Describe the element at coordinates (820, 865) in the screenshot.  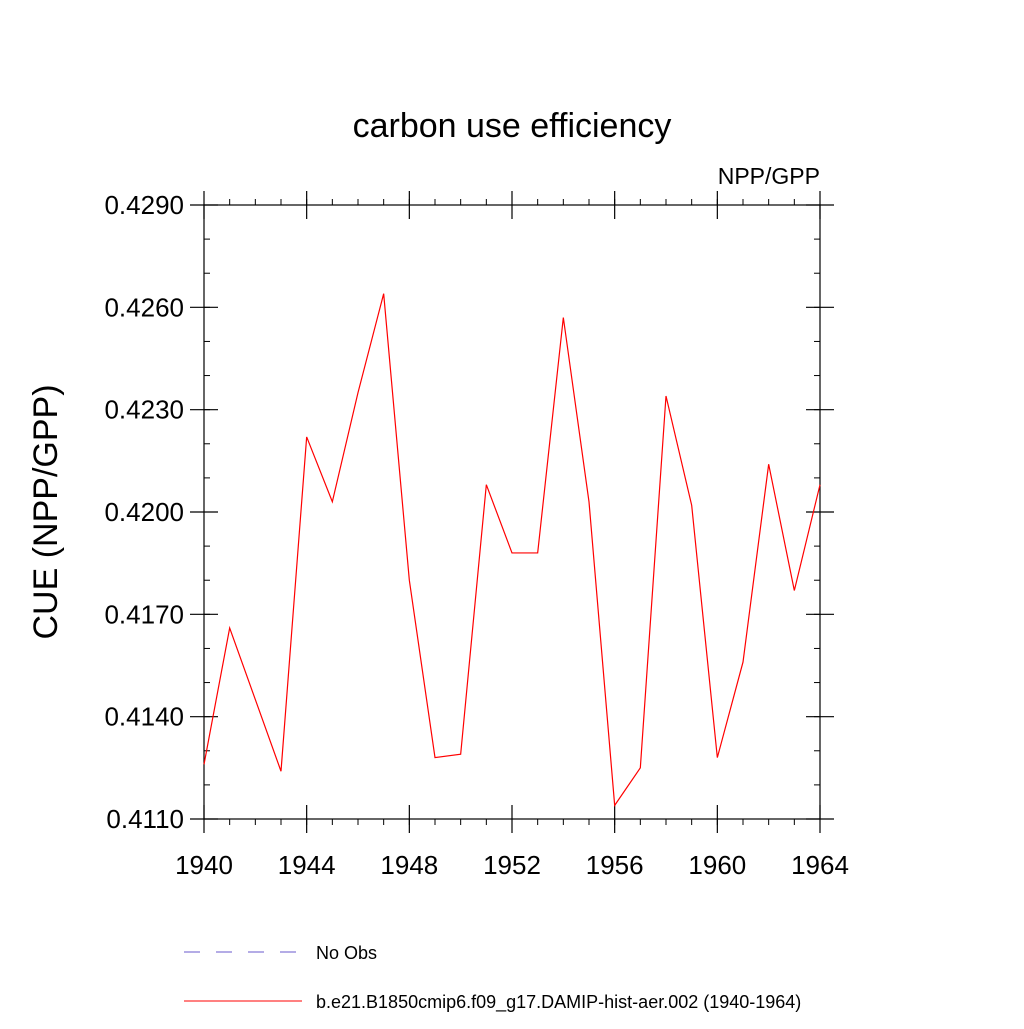
I see `x-tick-label: 1964` at that location.